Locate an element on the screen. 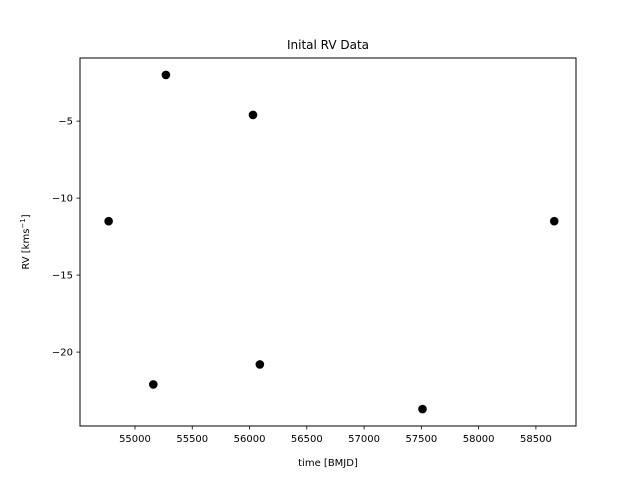 The image size is (640, 480). x-axis-label: time [BMJD] is located at coordinates (328, 463).